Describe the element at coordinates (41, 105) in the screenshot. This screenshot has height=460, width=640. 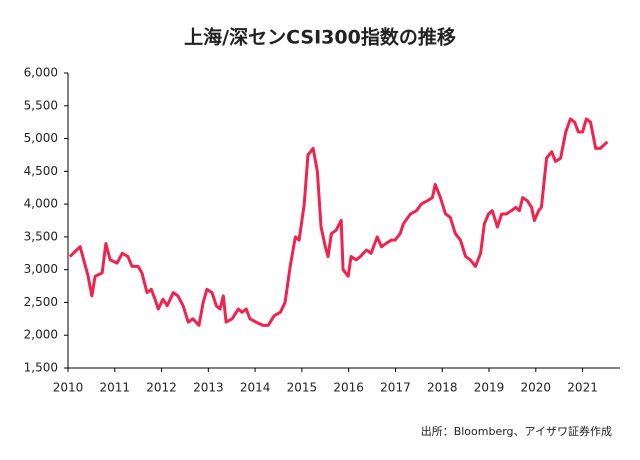
I see `y-tick-label: 5,500` at that location.